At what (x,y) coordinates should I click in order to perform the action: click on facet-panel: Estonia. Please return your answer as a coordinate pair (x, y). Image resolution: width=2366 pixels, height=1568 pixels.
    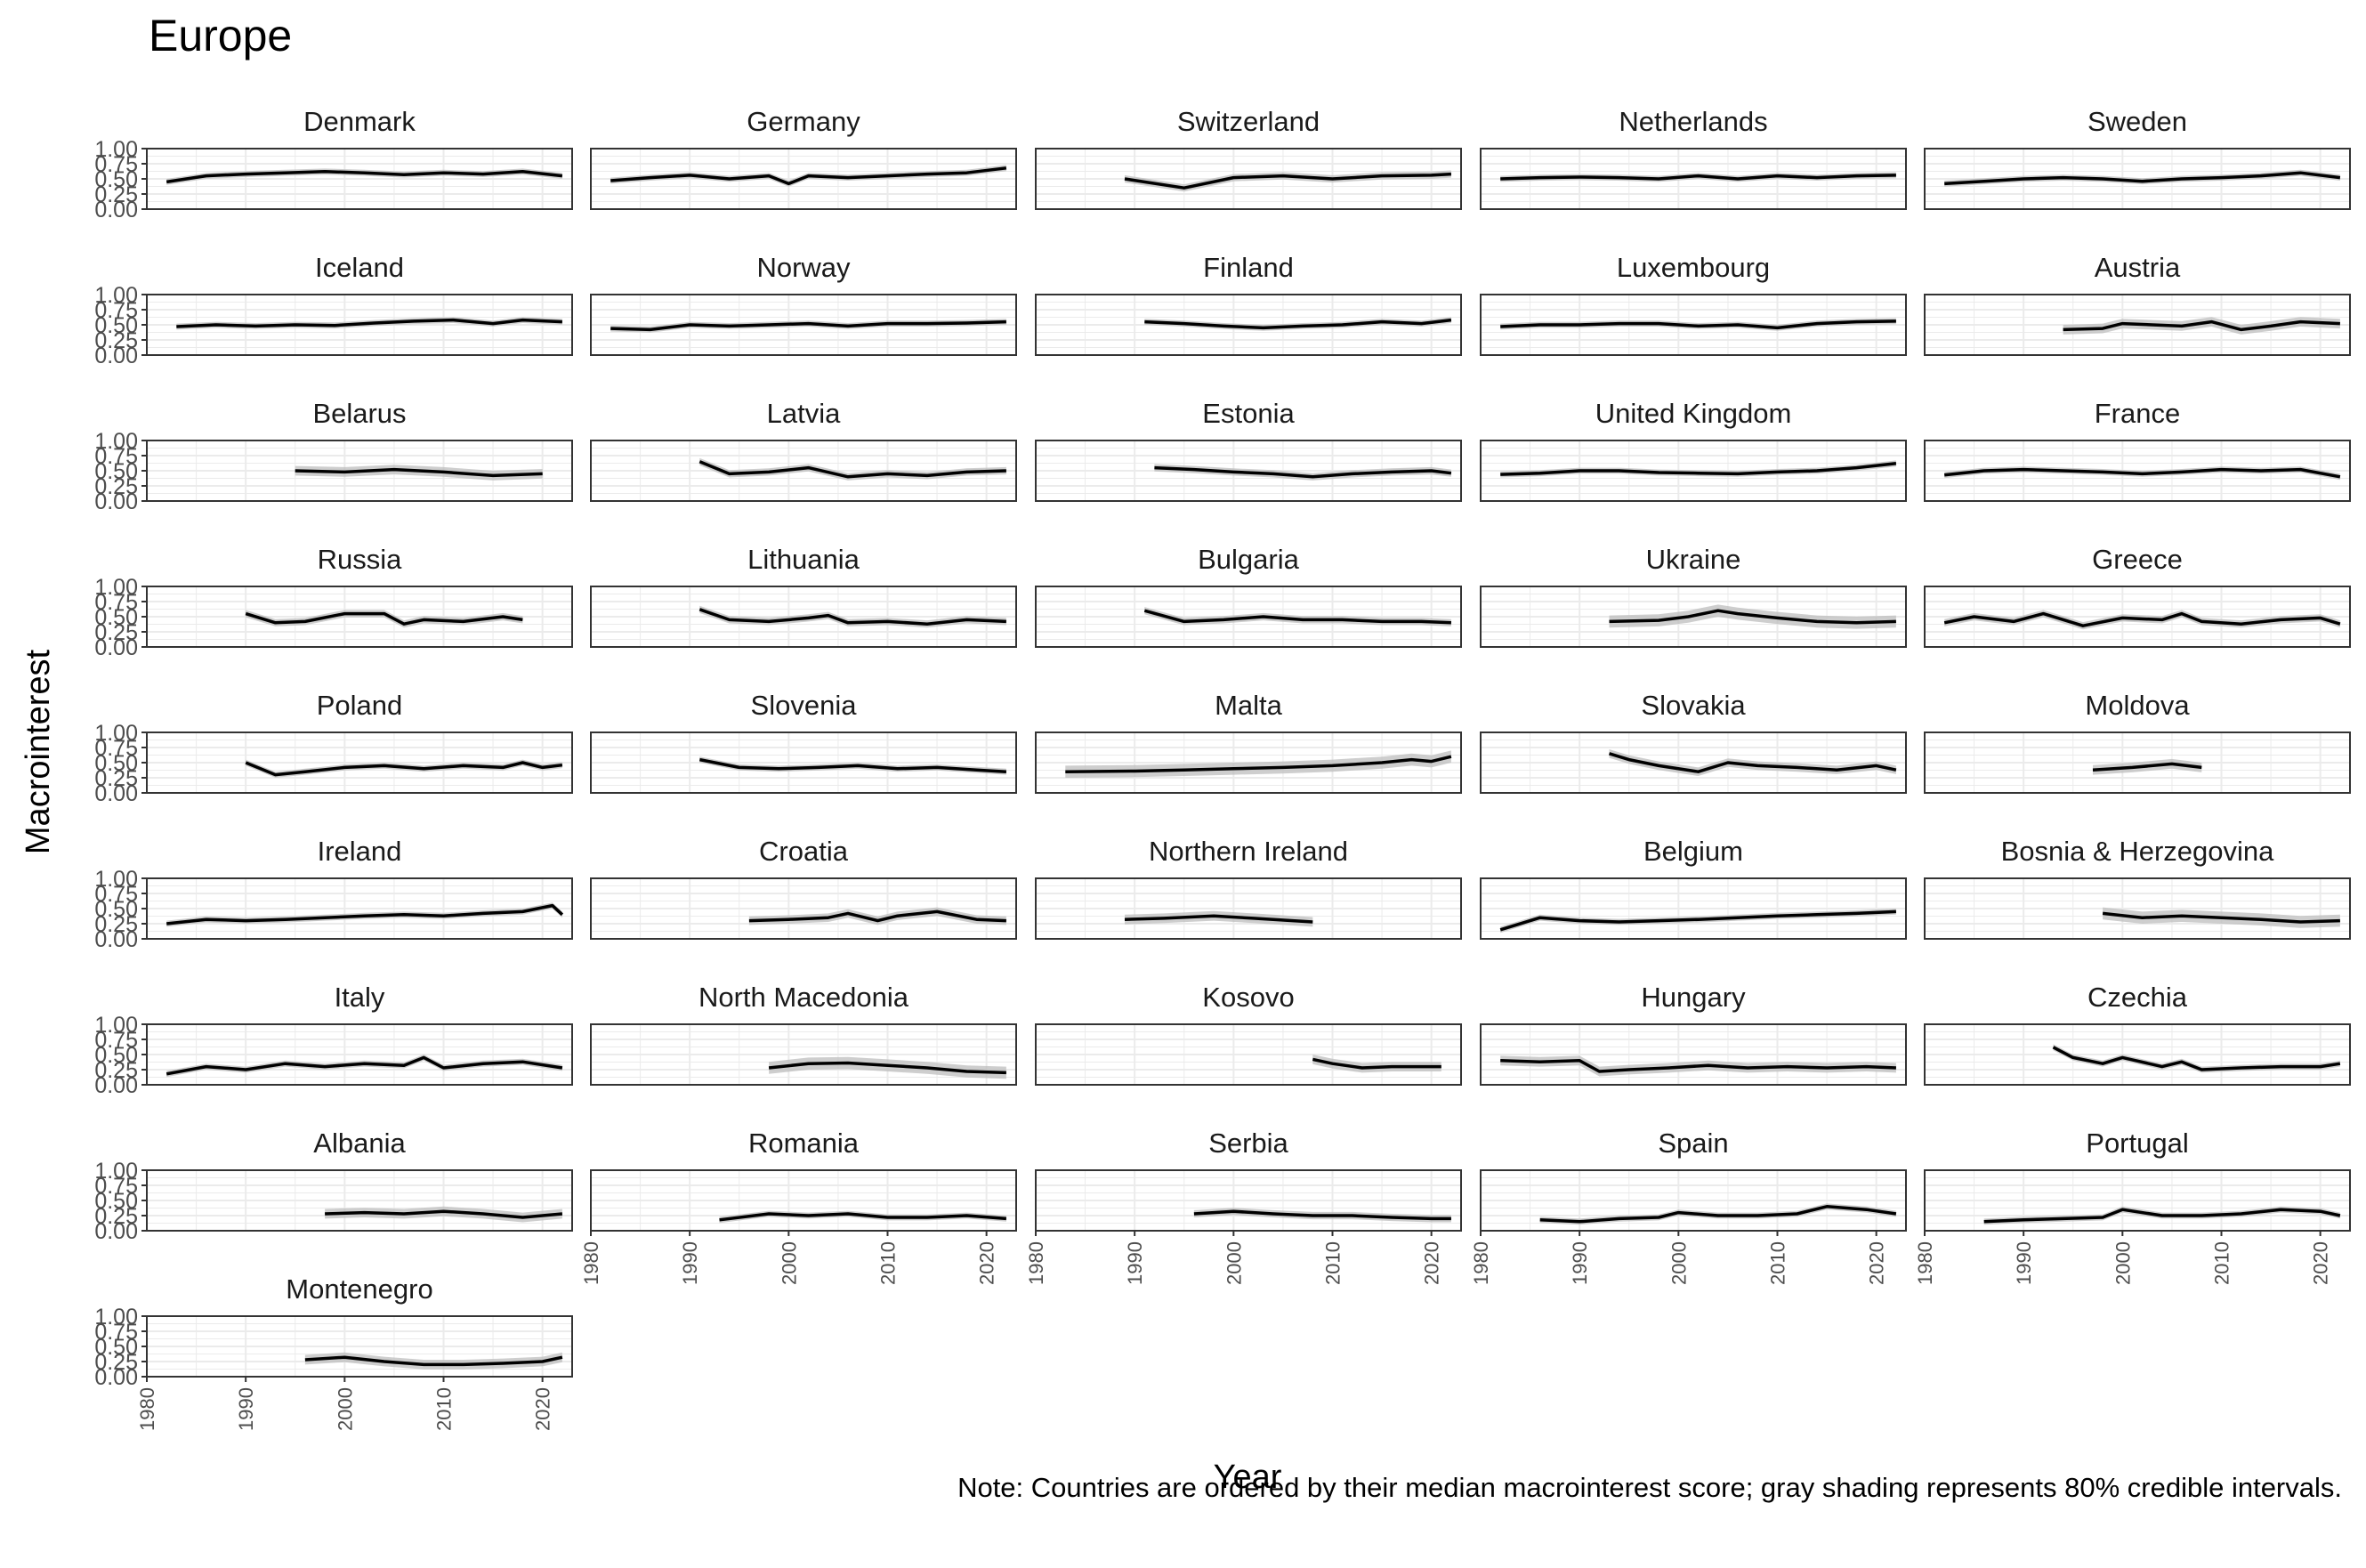
    Looking at the image, I should click on (1248, 450).